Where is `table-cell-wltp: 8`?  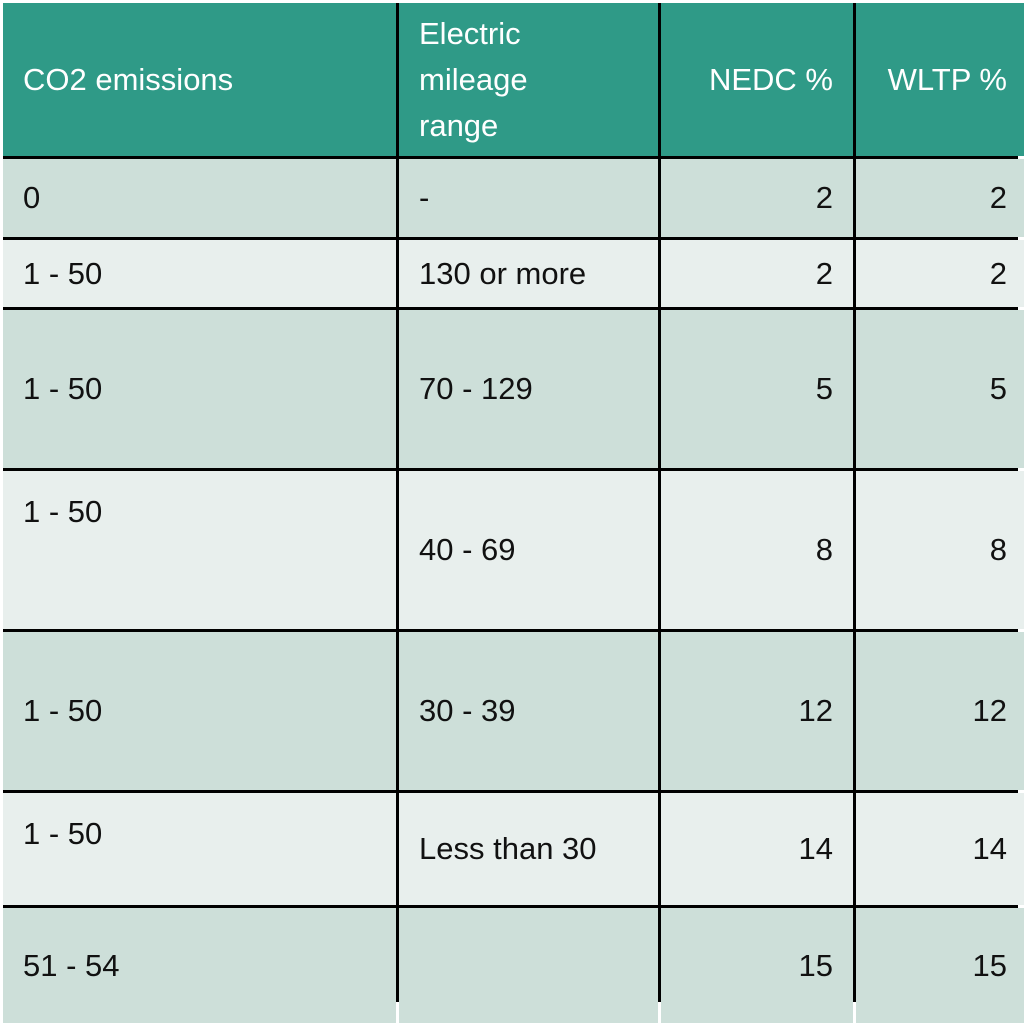
table-cell-wltp: 8 is located at coordinates (940, 550).